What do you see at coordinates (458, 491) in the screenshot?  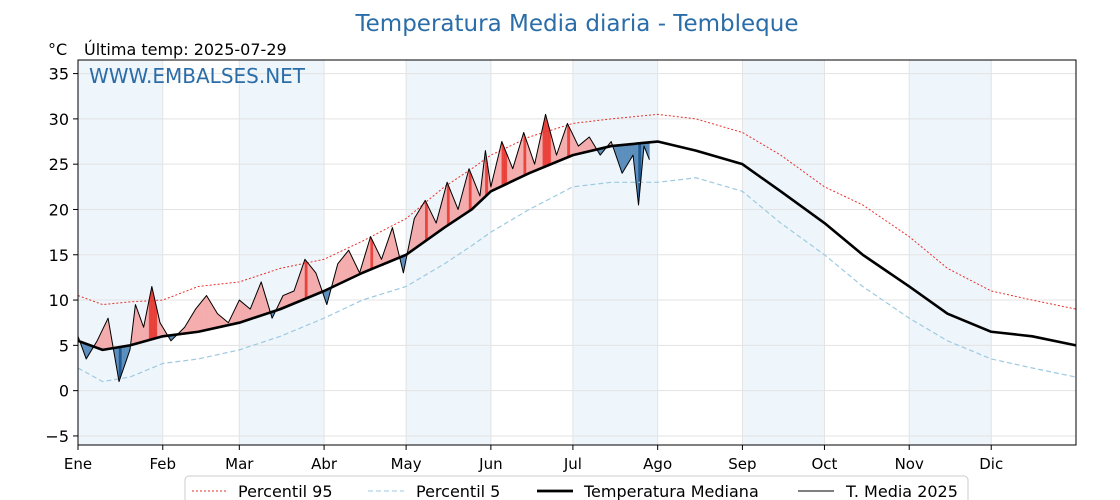 I see `legend-label-p5: Percentil 5` at bounding box center [458, 491].